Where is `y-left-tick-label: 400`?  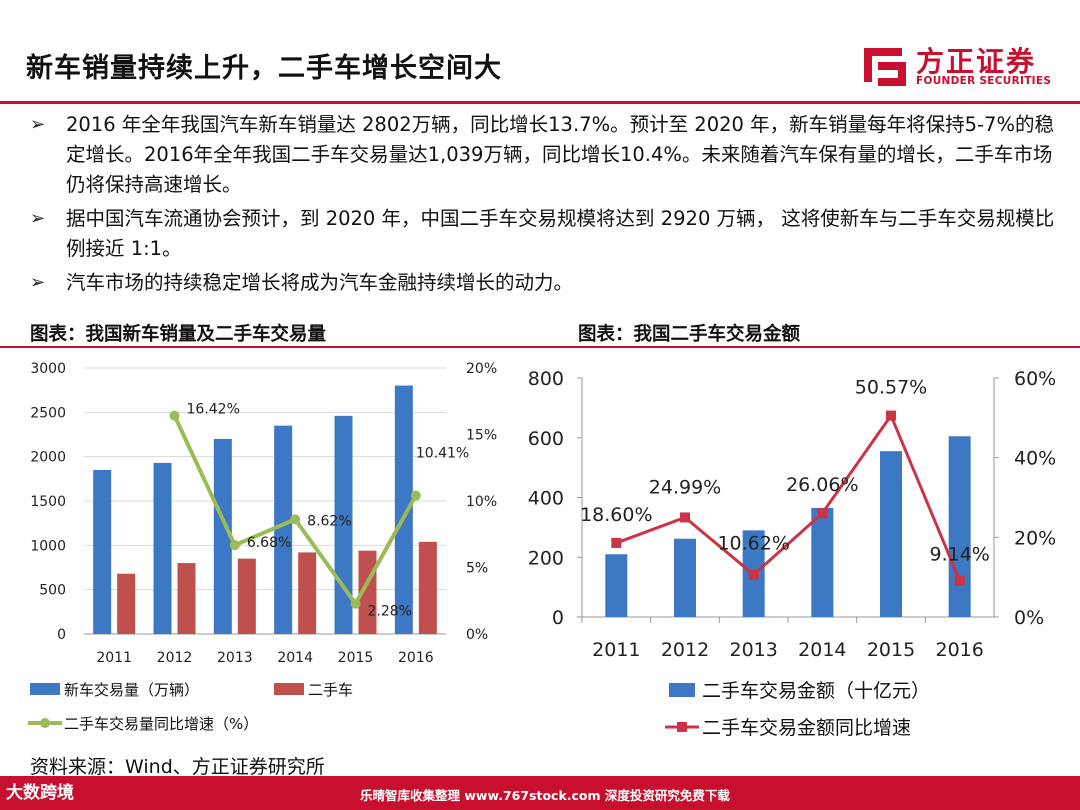
y-left-tick-label: 400 is located at coordinates (546, 499).